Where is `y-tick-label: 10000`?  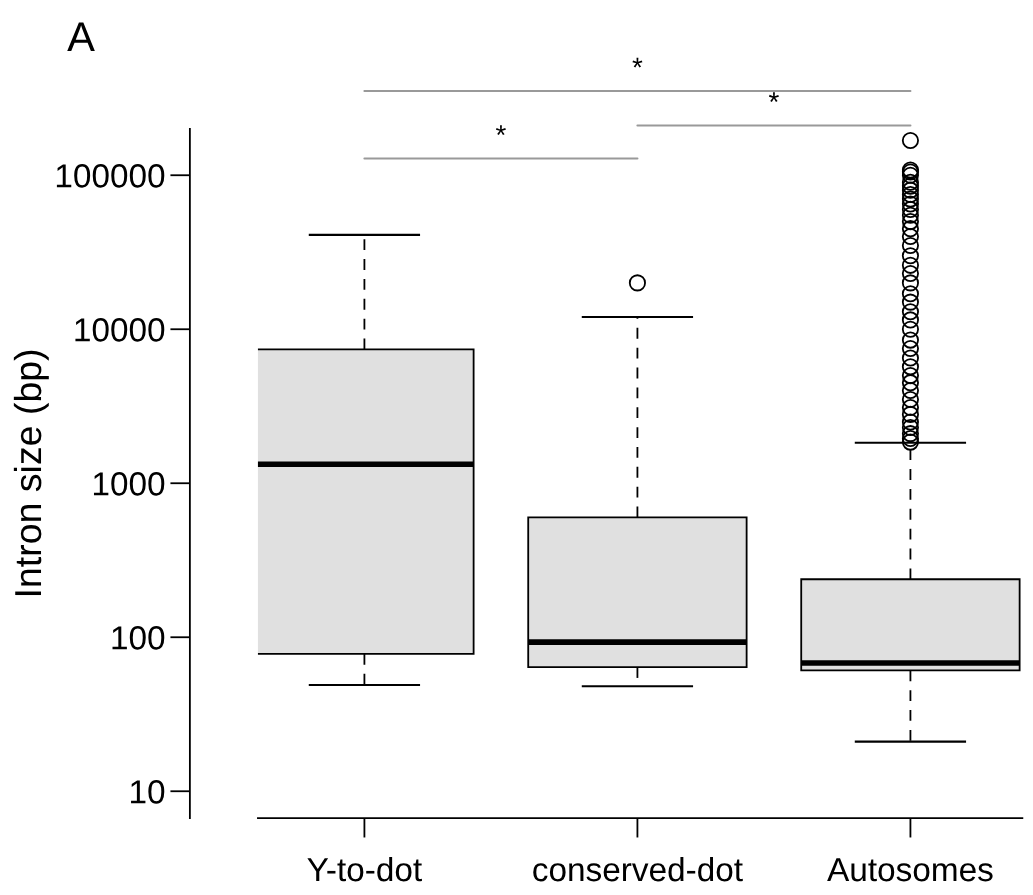 y-tick-label: 10000 is located at coordinates (120, 330).